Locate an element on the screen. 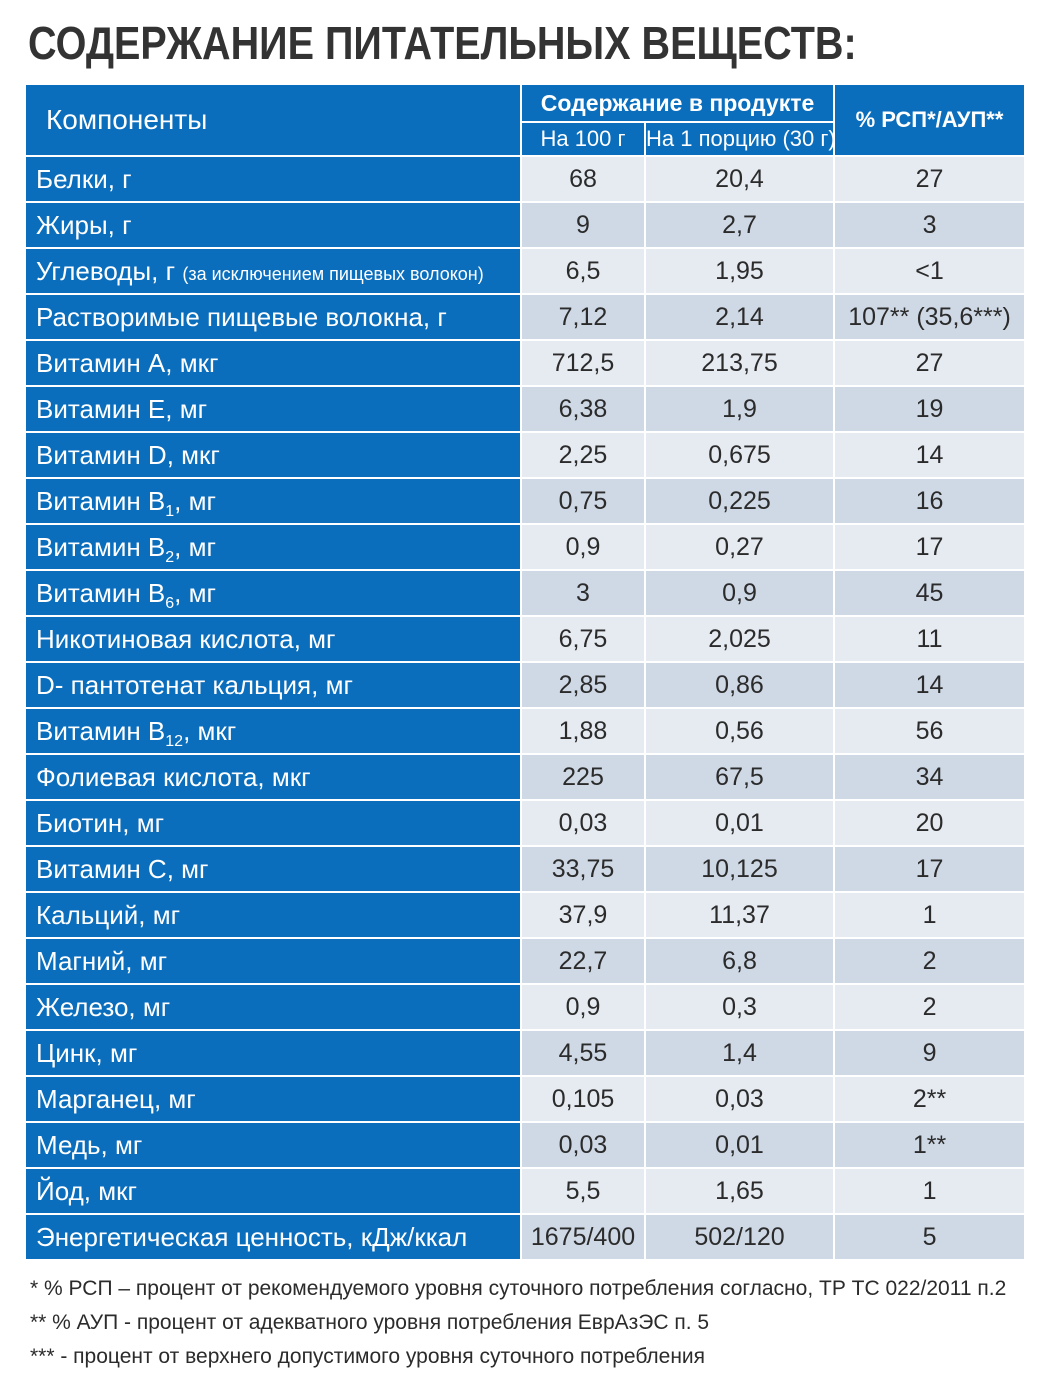 Image resolution: width=1050 pixels, height=1400 pixels. component-name: Растворимые пищевые волокна, г is located at coordinates (274, 316).